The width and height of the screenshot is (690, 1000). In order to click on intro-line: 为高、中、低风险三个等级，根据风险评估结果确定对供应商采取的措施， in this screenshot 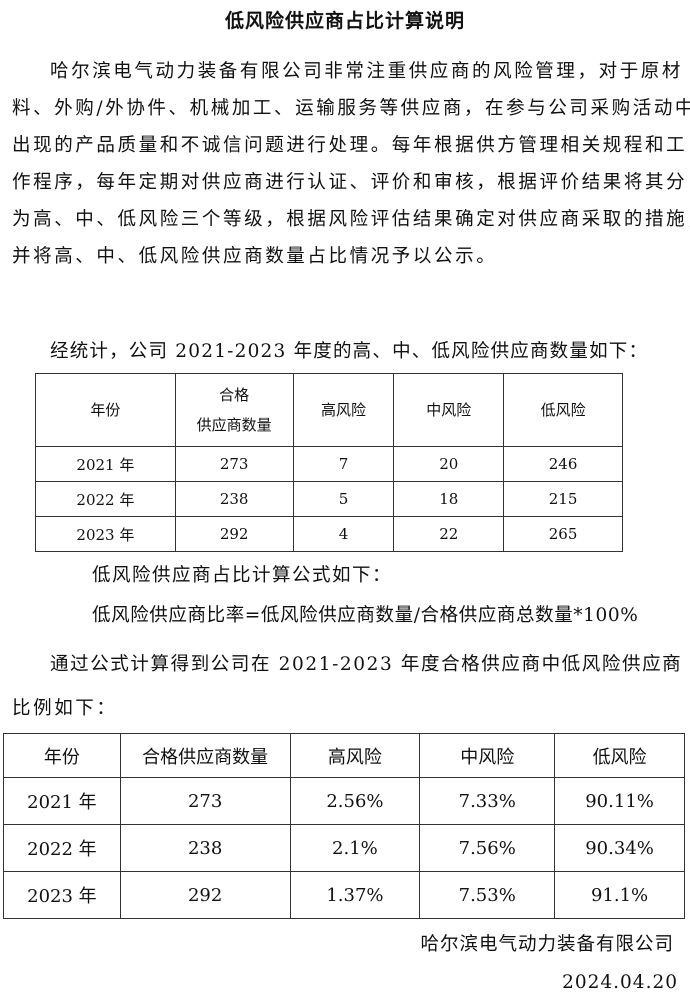, I will do `click(351, 219)`.